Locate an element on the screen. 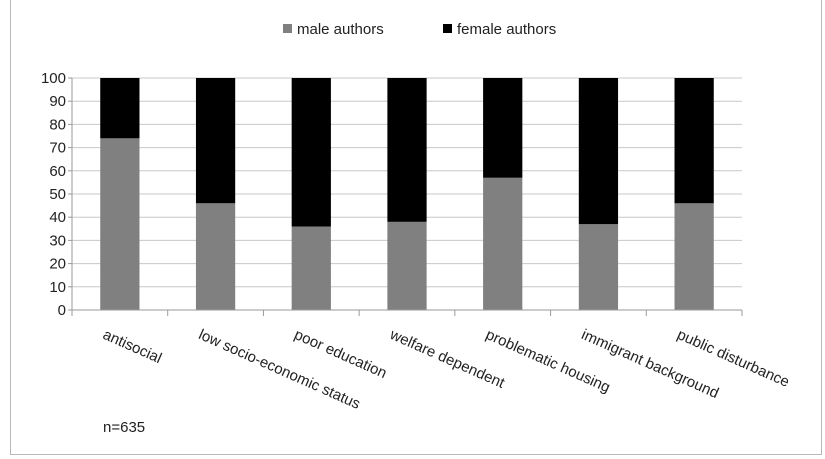 Image resolution: width=825 pixels, height=459 pixels. y-tick-label: 60 is located at coordinates (57, 171).